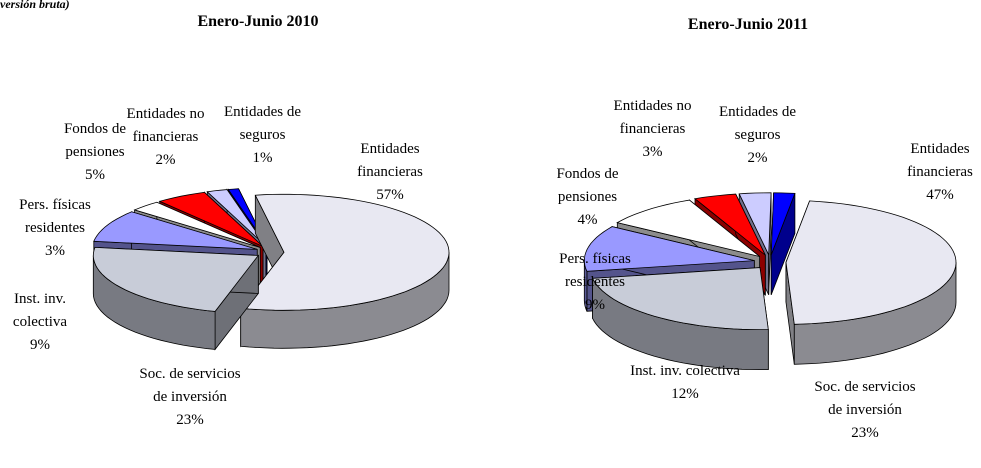  Describe the element at coordinates (940, 195) in the screenshot. I see `value-label: 47%` at that location.